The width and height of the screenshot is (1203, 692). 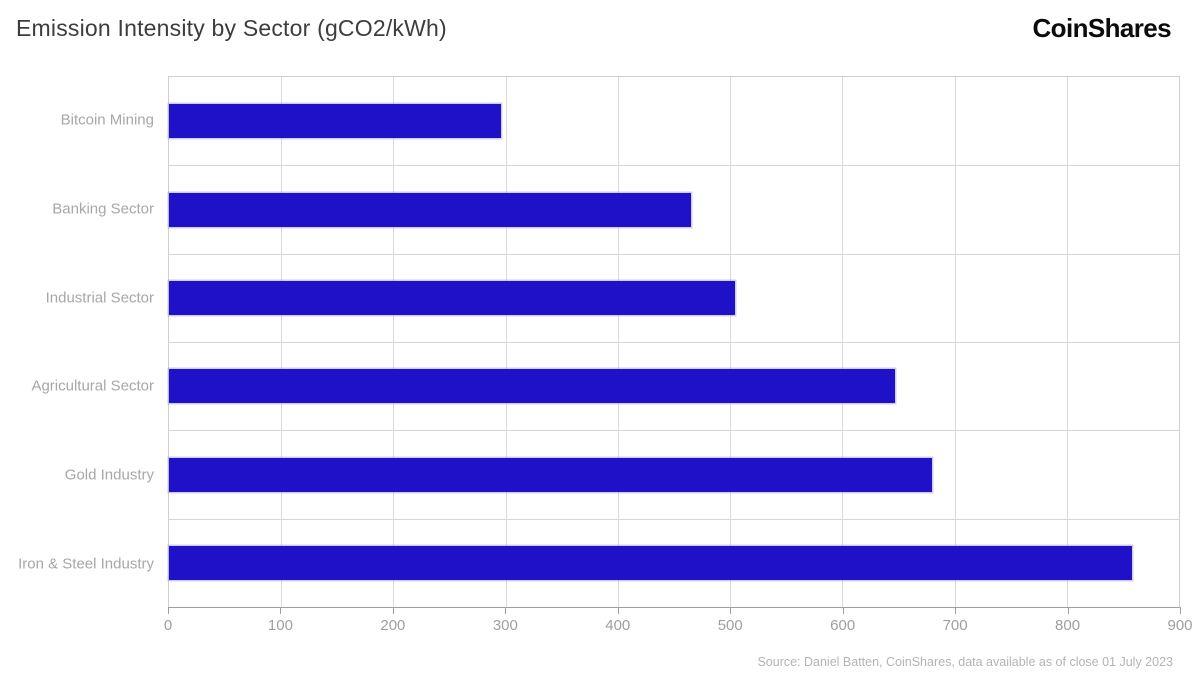 I want to click on category-label-iron-steel-industry: Iron & Steel Industry, so click(x=86, y=564).